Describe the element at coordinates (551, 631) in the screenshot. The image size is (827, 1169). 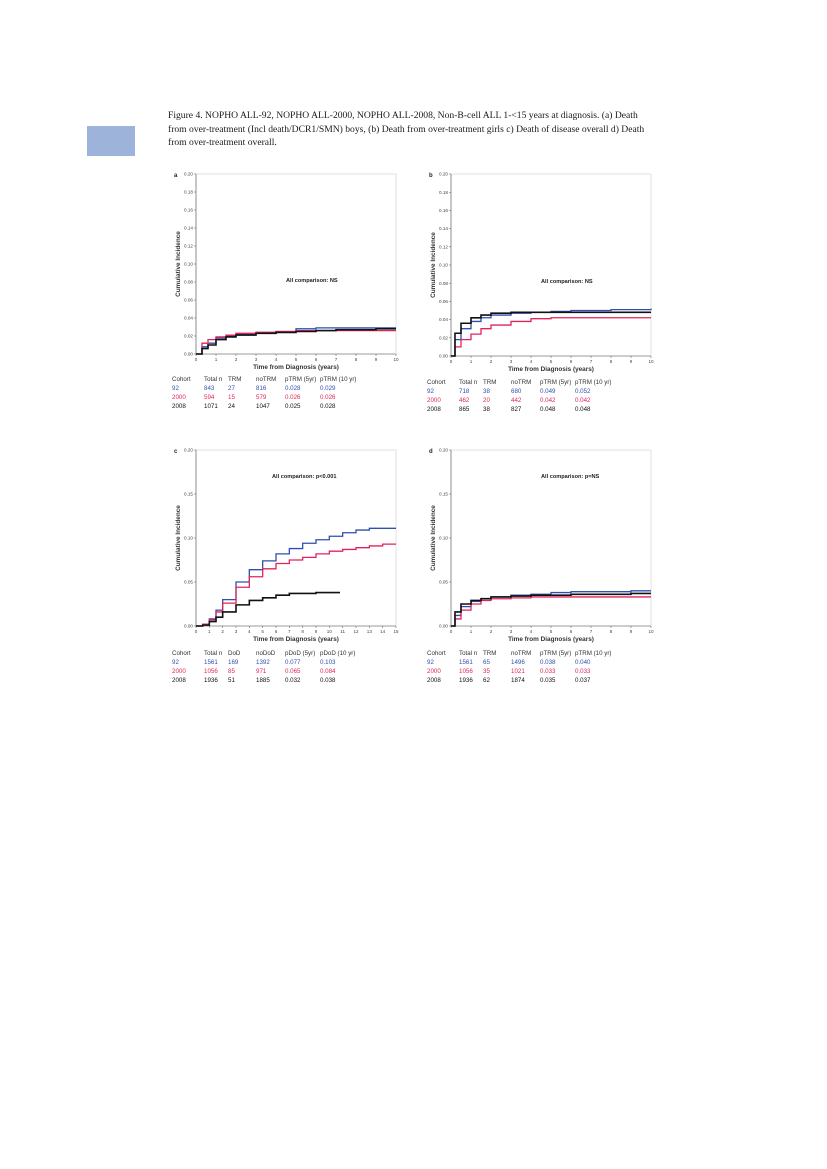
I see `x-tick-label: 5` at that location.